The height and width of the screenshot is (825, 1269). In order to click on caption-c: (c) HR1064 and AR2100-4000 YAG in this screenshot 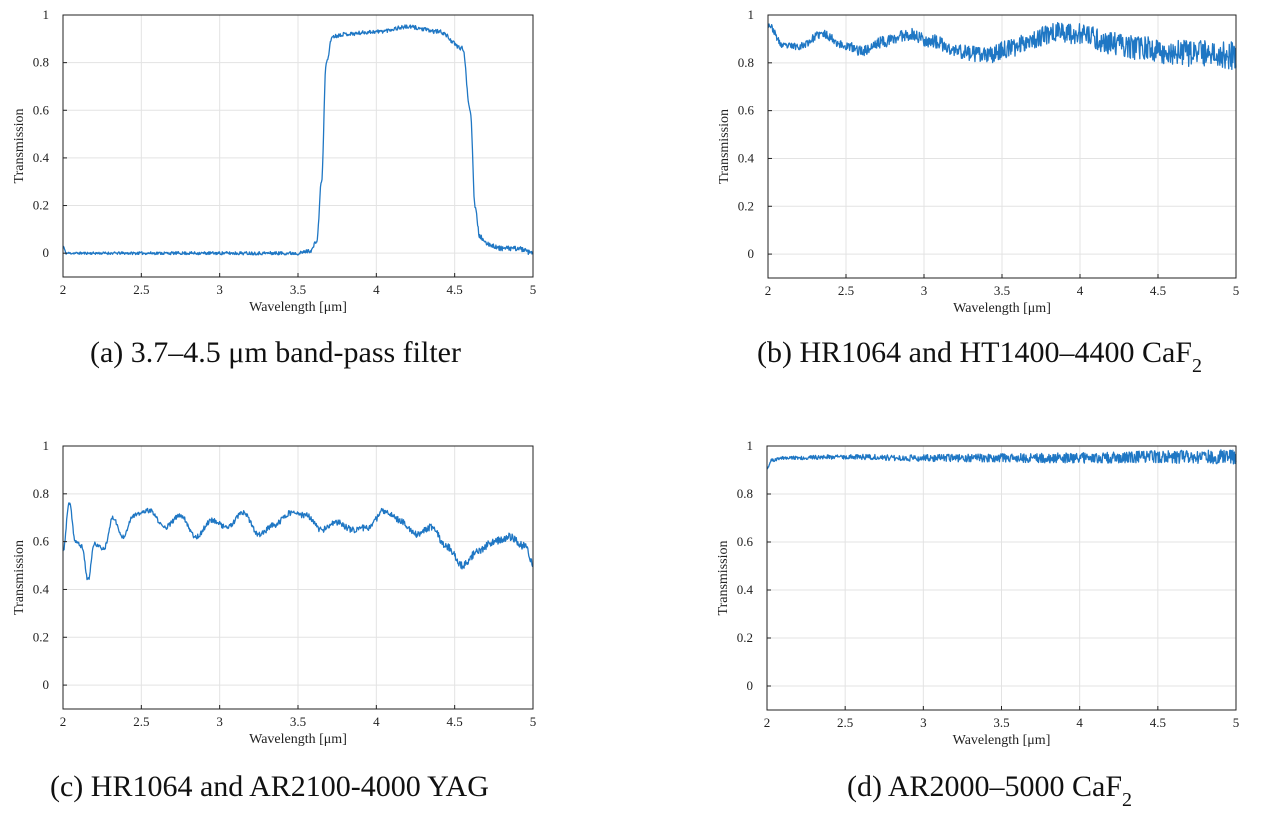, I will do `click(269, 791)`.